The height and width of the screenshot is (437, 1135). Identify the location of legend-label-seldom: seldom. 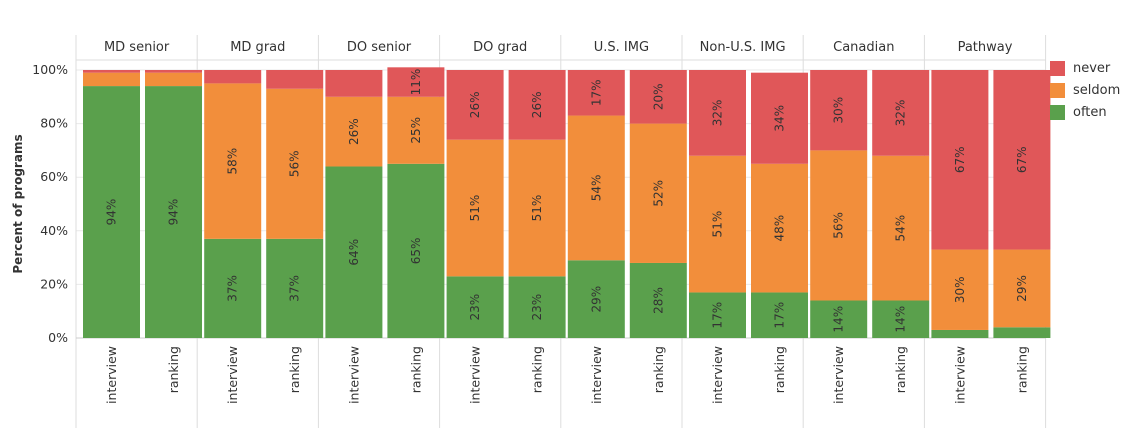
(1097, 90).